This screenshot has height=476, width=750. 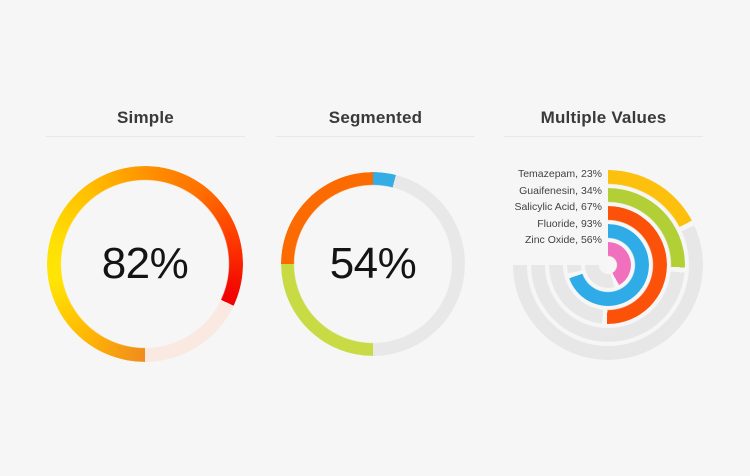 What do you see at coordinates (603, 117) in the screenshot?
I see `panel-title-multiple-values: Multiple Values` at bounding box center [603, 117].